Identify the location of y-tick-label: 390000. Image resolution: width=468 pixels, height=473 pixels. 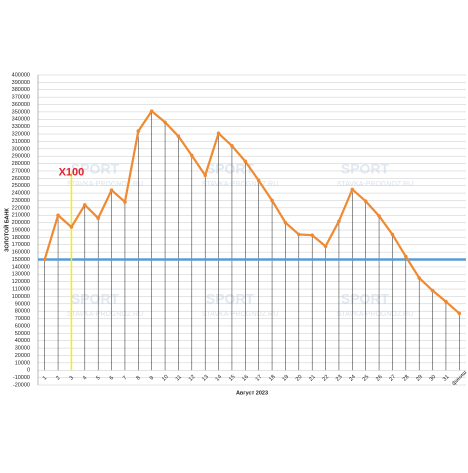
(21, 83).